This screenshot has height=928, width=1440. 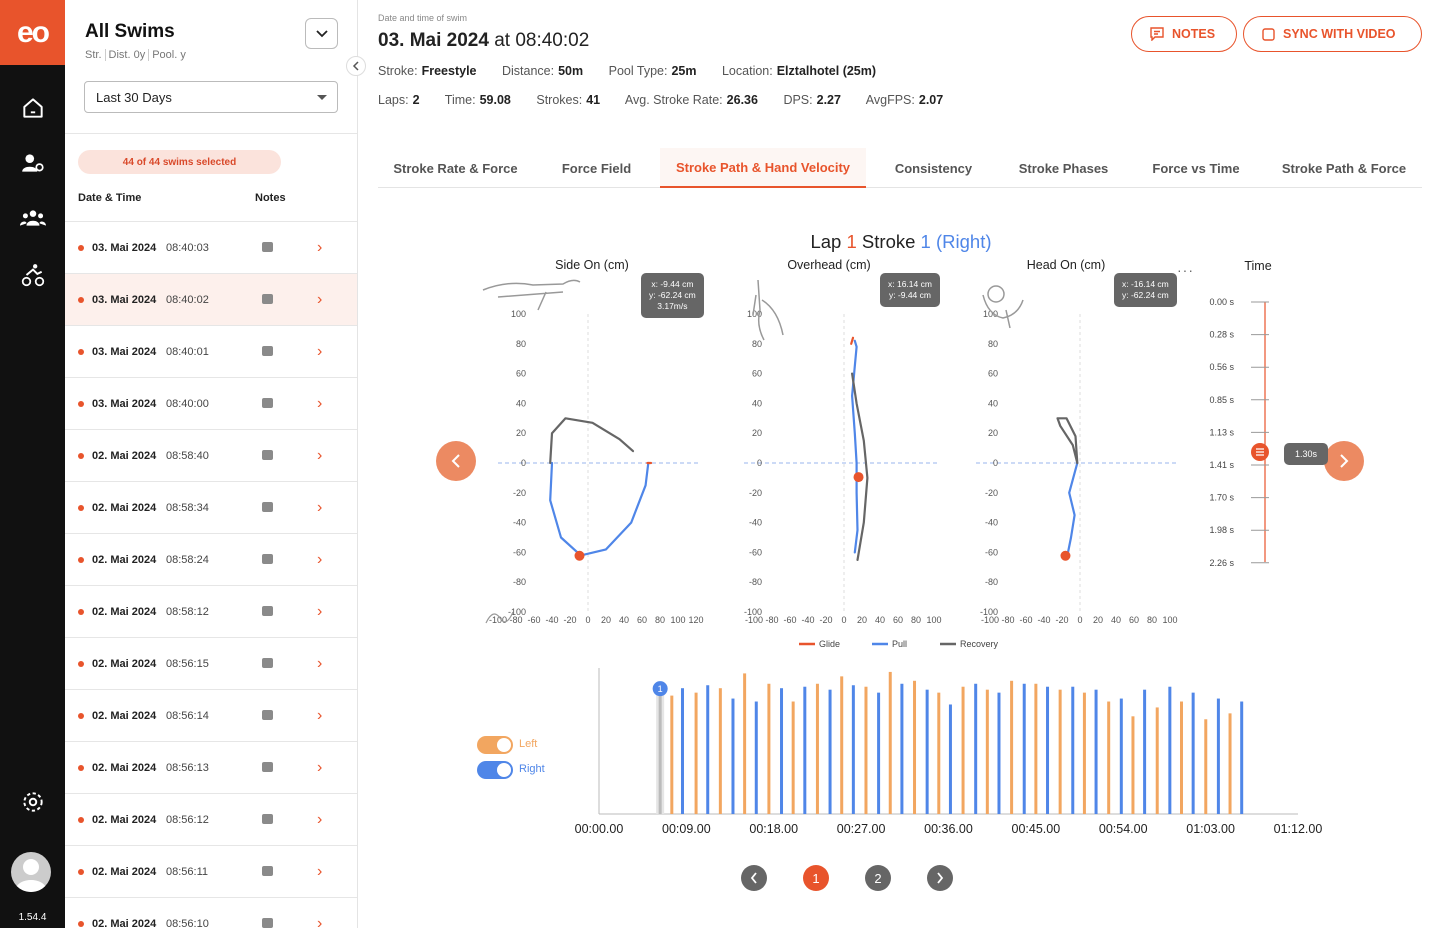 What do you see at coordinates (211, 247) in the screenshot?
I see `swim-row: 03. Mai 2024 08:40:03 ›` at bounding box center [211, 247].